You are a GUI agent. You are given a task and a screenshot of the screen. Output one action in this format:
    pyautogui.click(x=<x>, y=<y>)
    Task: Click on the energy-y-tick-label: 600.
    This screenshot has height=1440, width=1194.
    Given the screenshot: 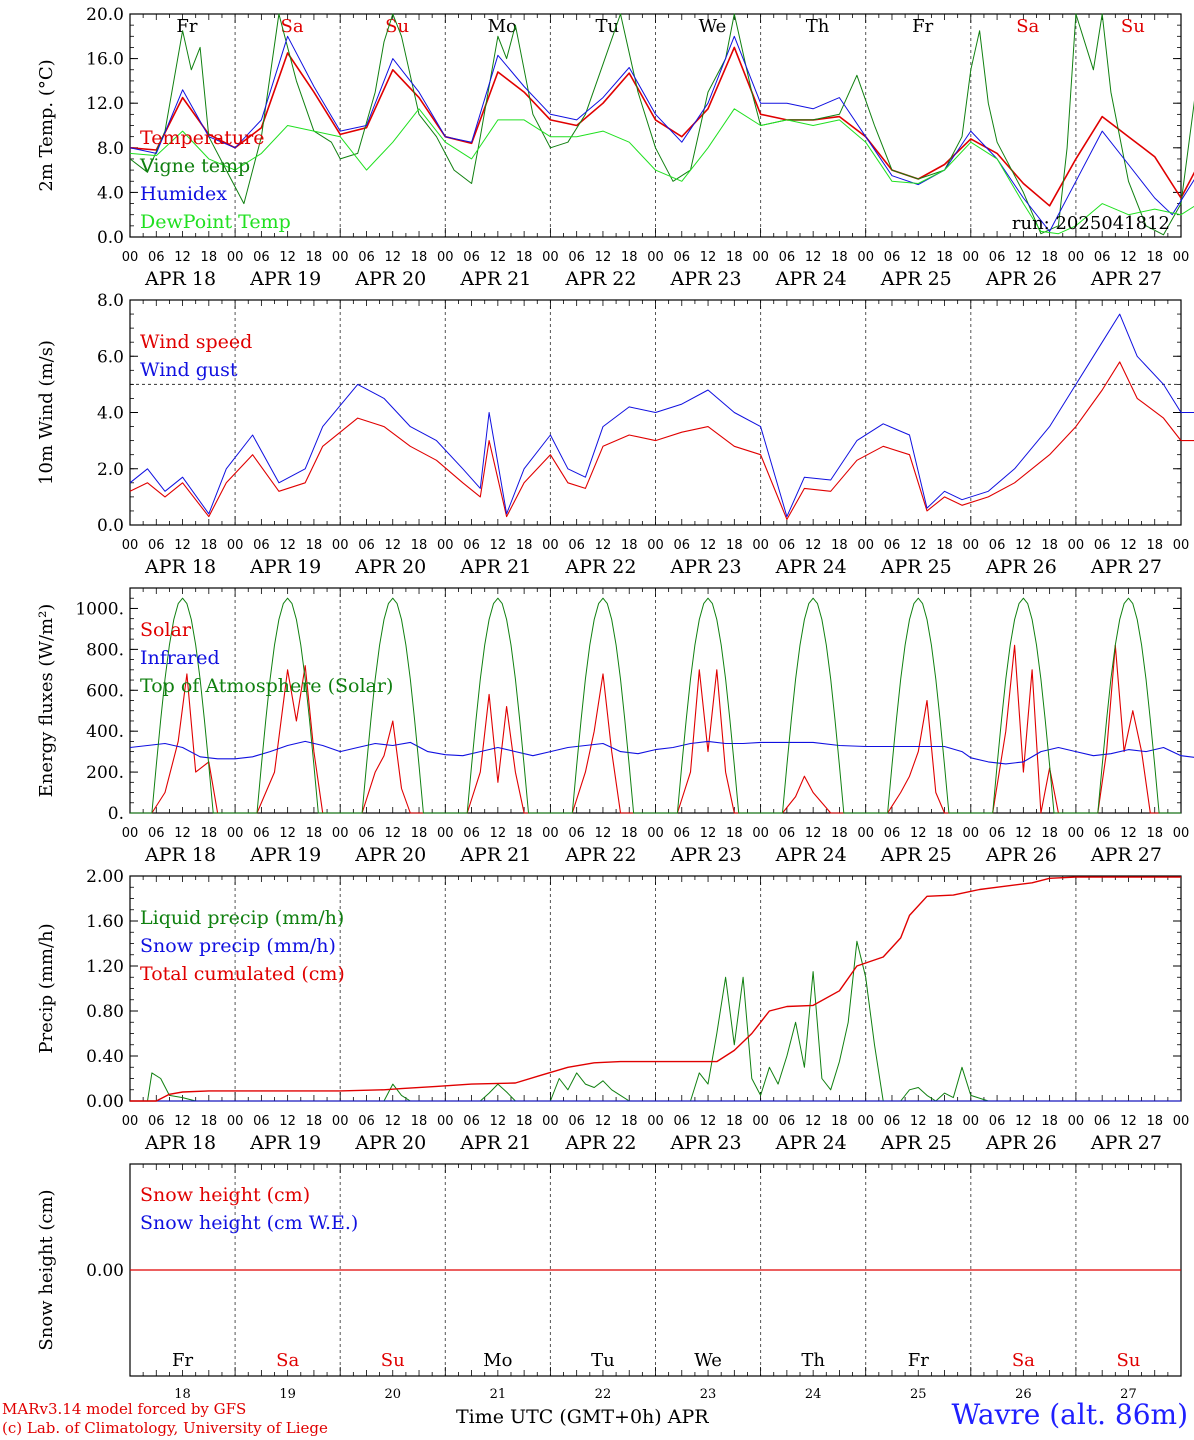 What is the action you would take?
    pyautogui.click(x=105, y=691)
    